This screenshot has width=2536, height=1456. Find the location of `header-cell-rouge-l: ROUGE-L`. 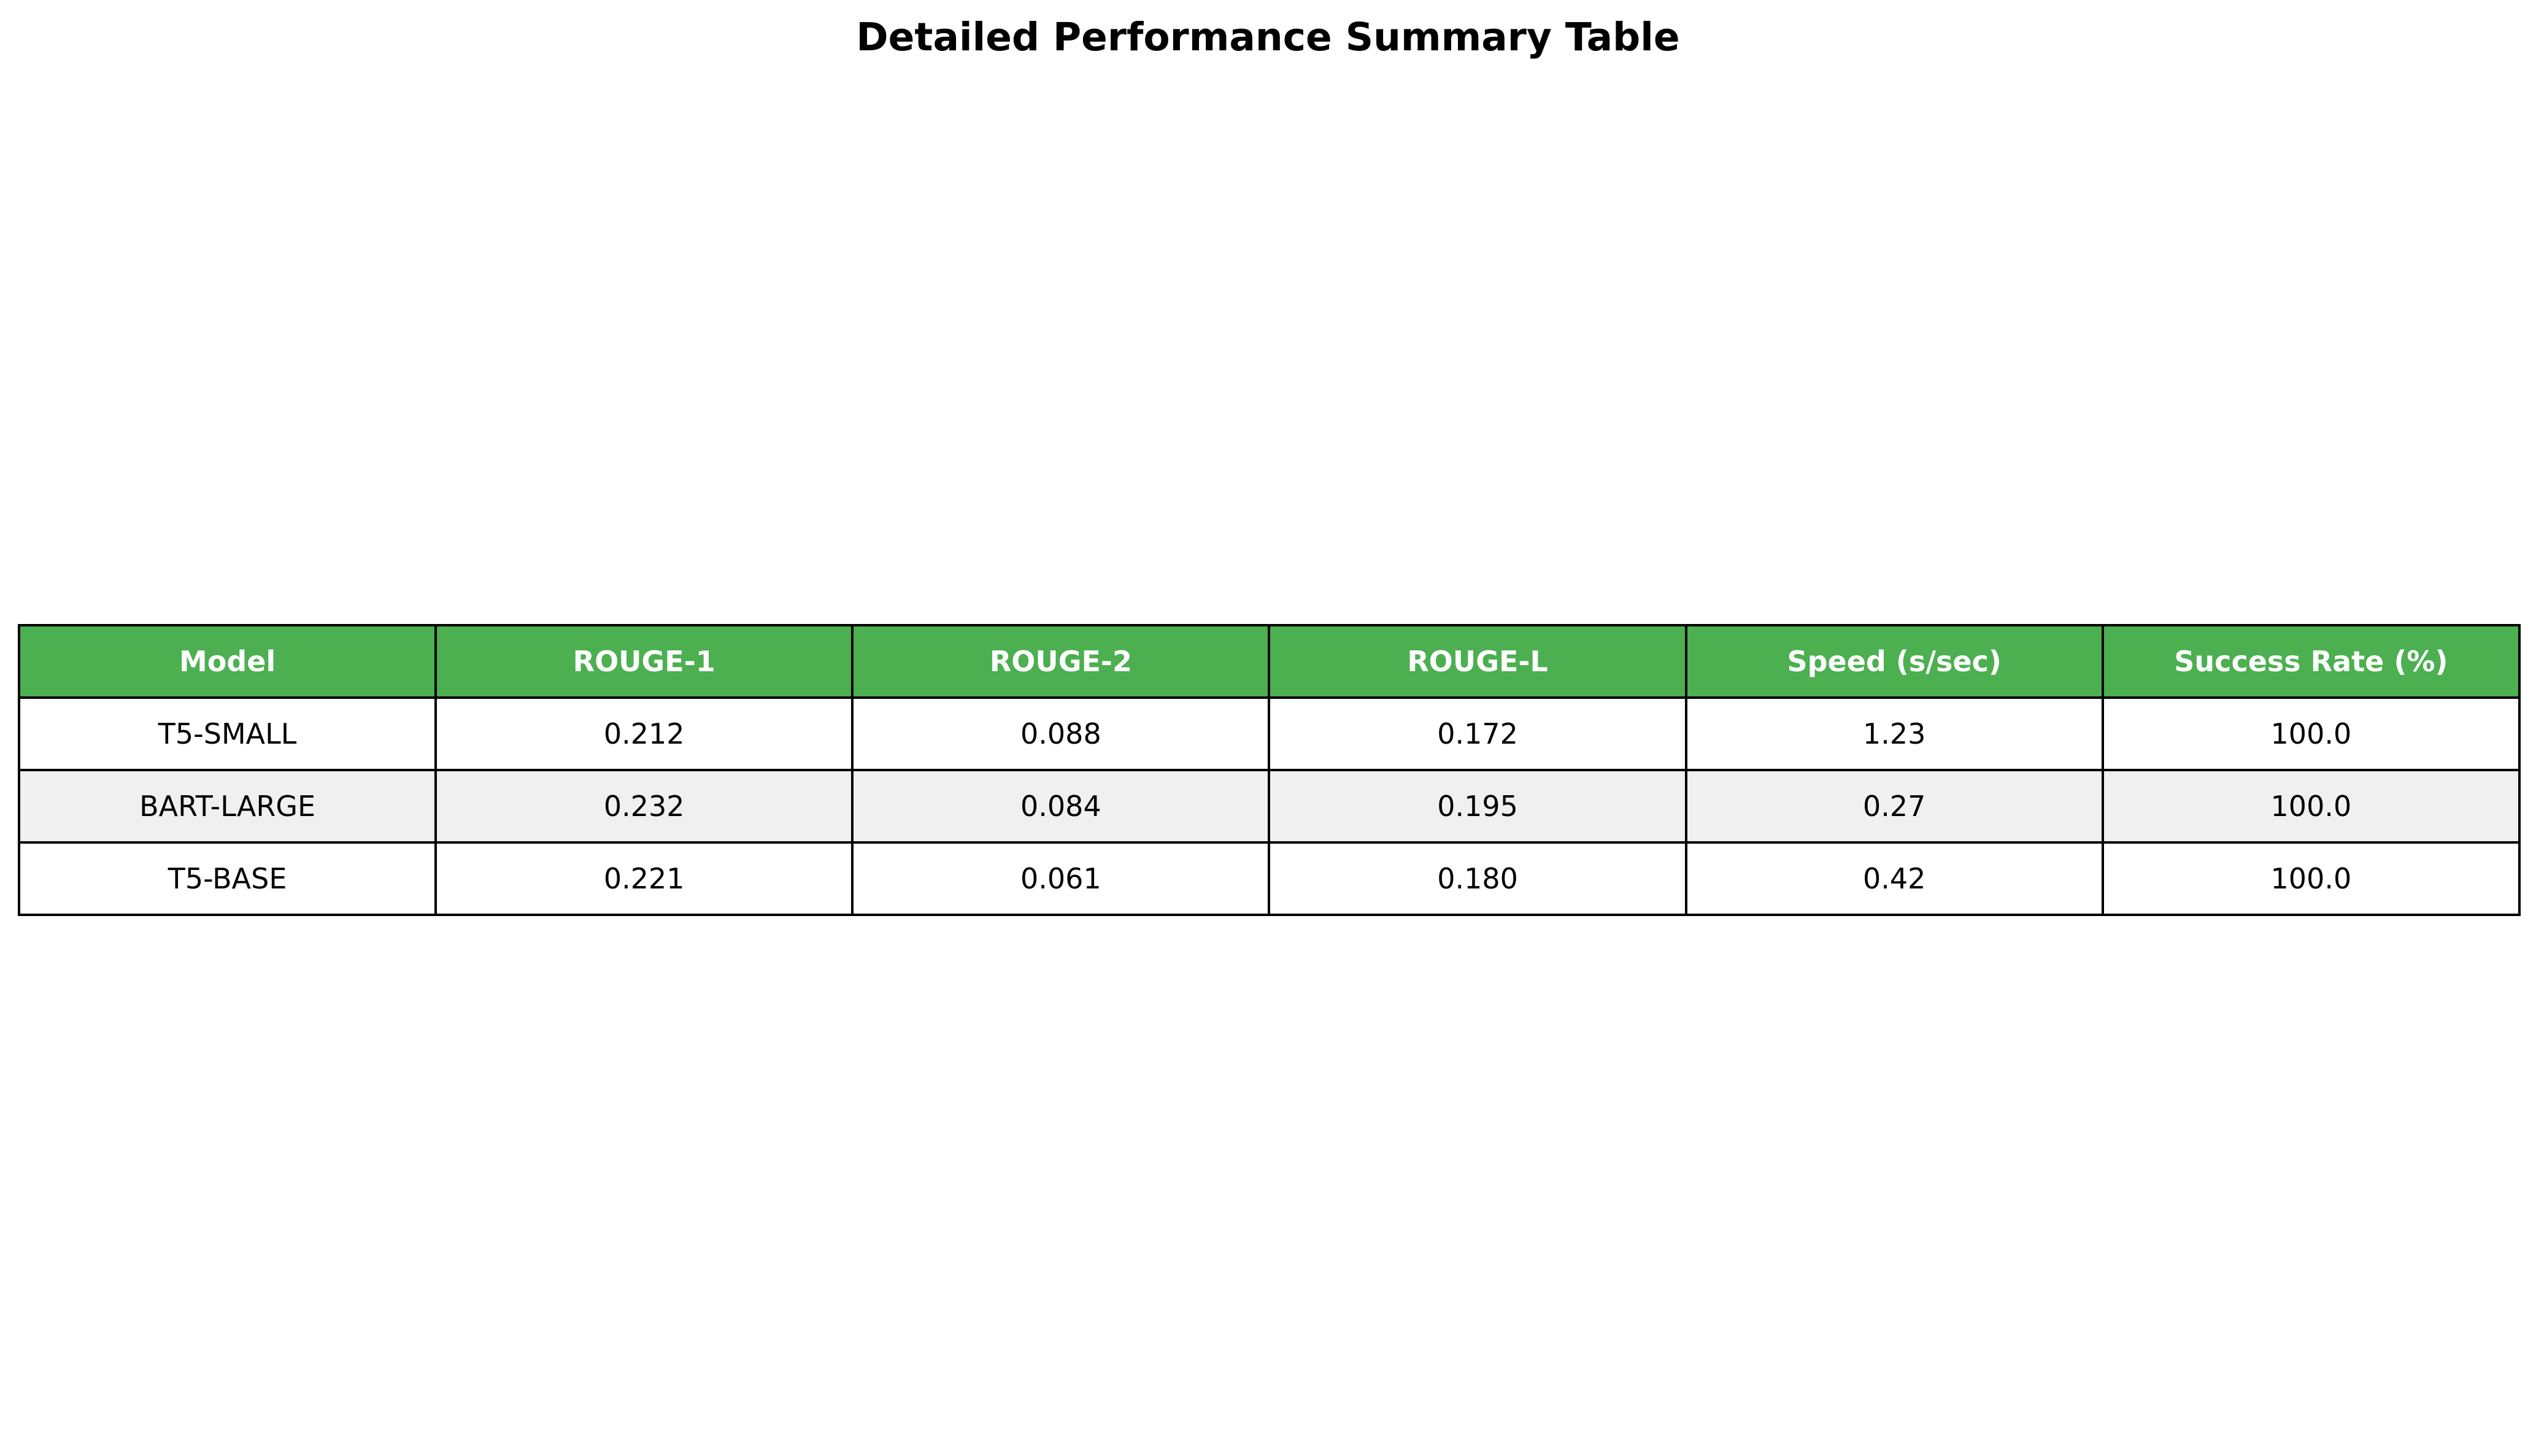

header-cell-rouge-l: ROUGE-L is located at coordinates (1477, 661).